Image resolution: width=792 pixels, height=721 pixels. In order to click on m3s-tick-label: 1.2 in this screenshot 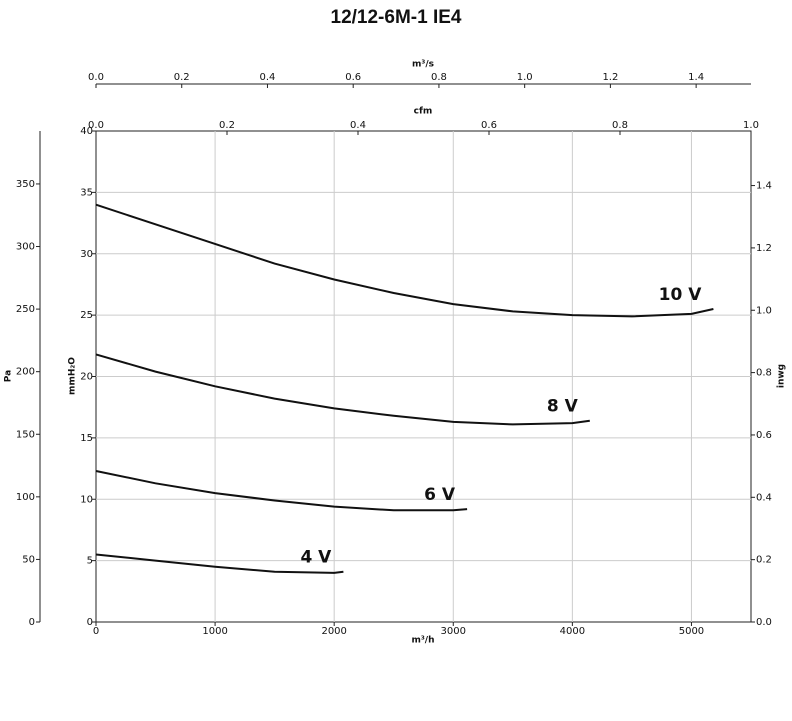, I will do `click(610, 77)`.